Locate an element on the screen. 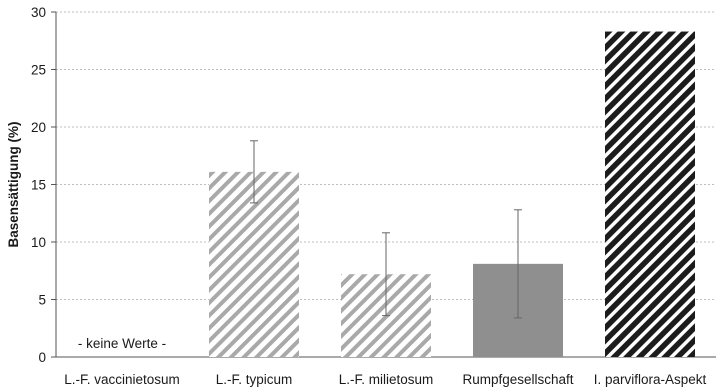  y-tick-label: 30 is located at coordinates (38, 12).